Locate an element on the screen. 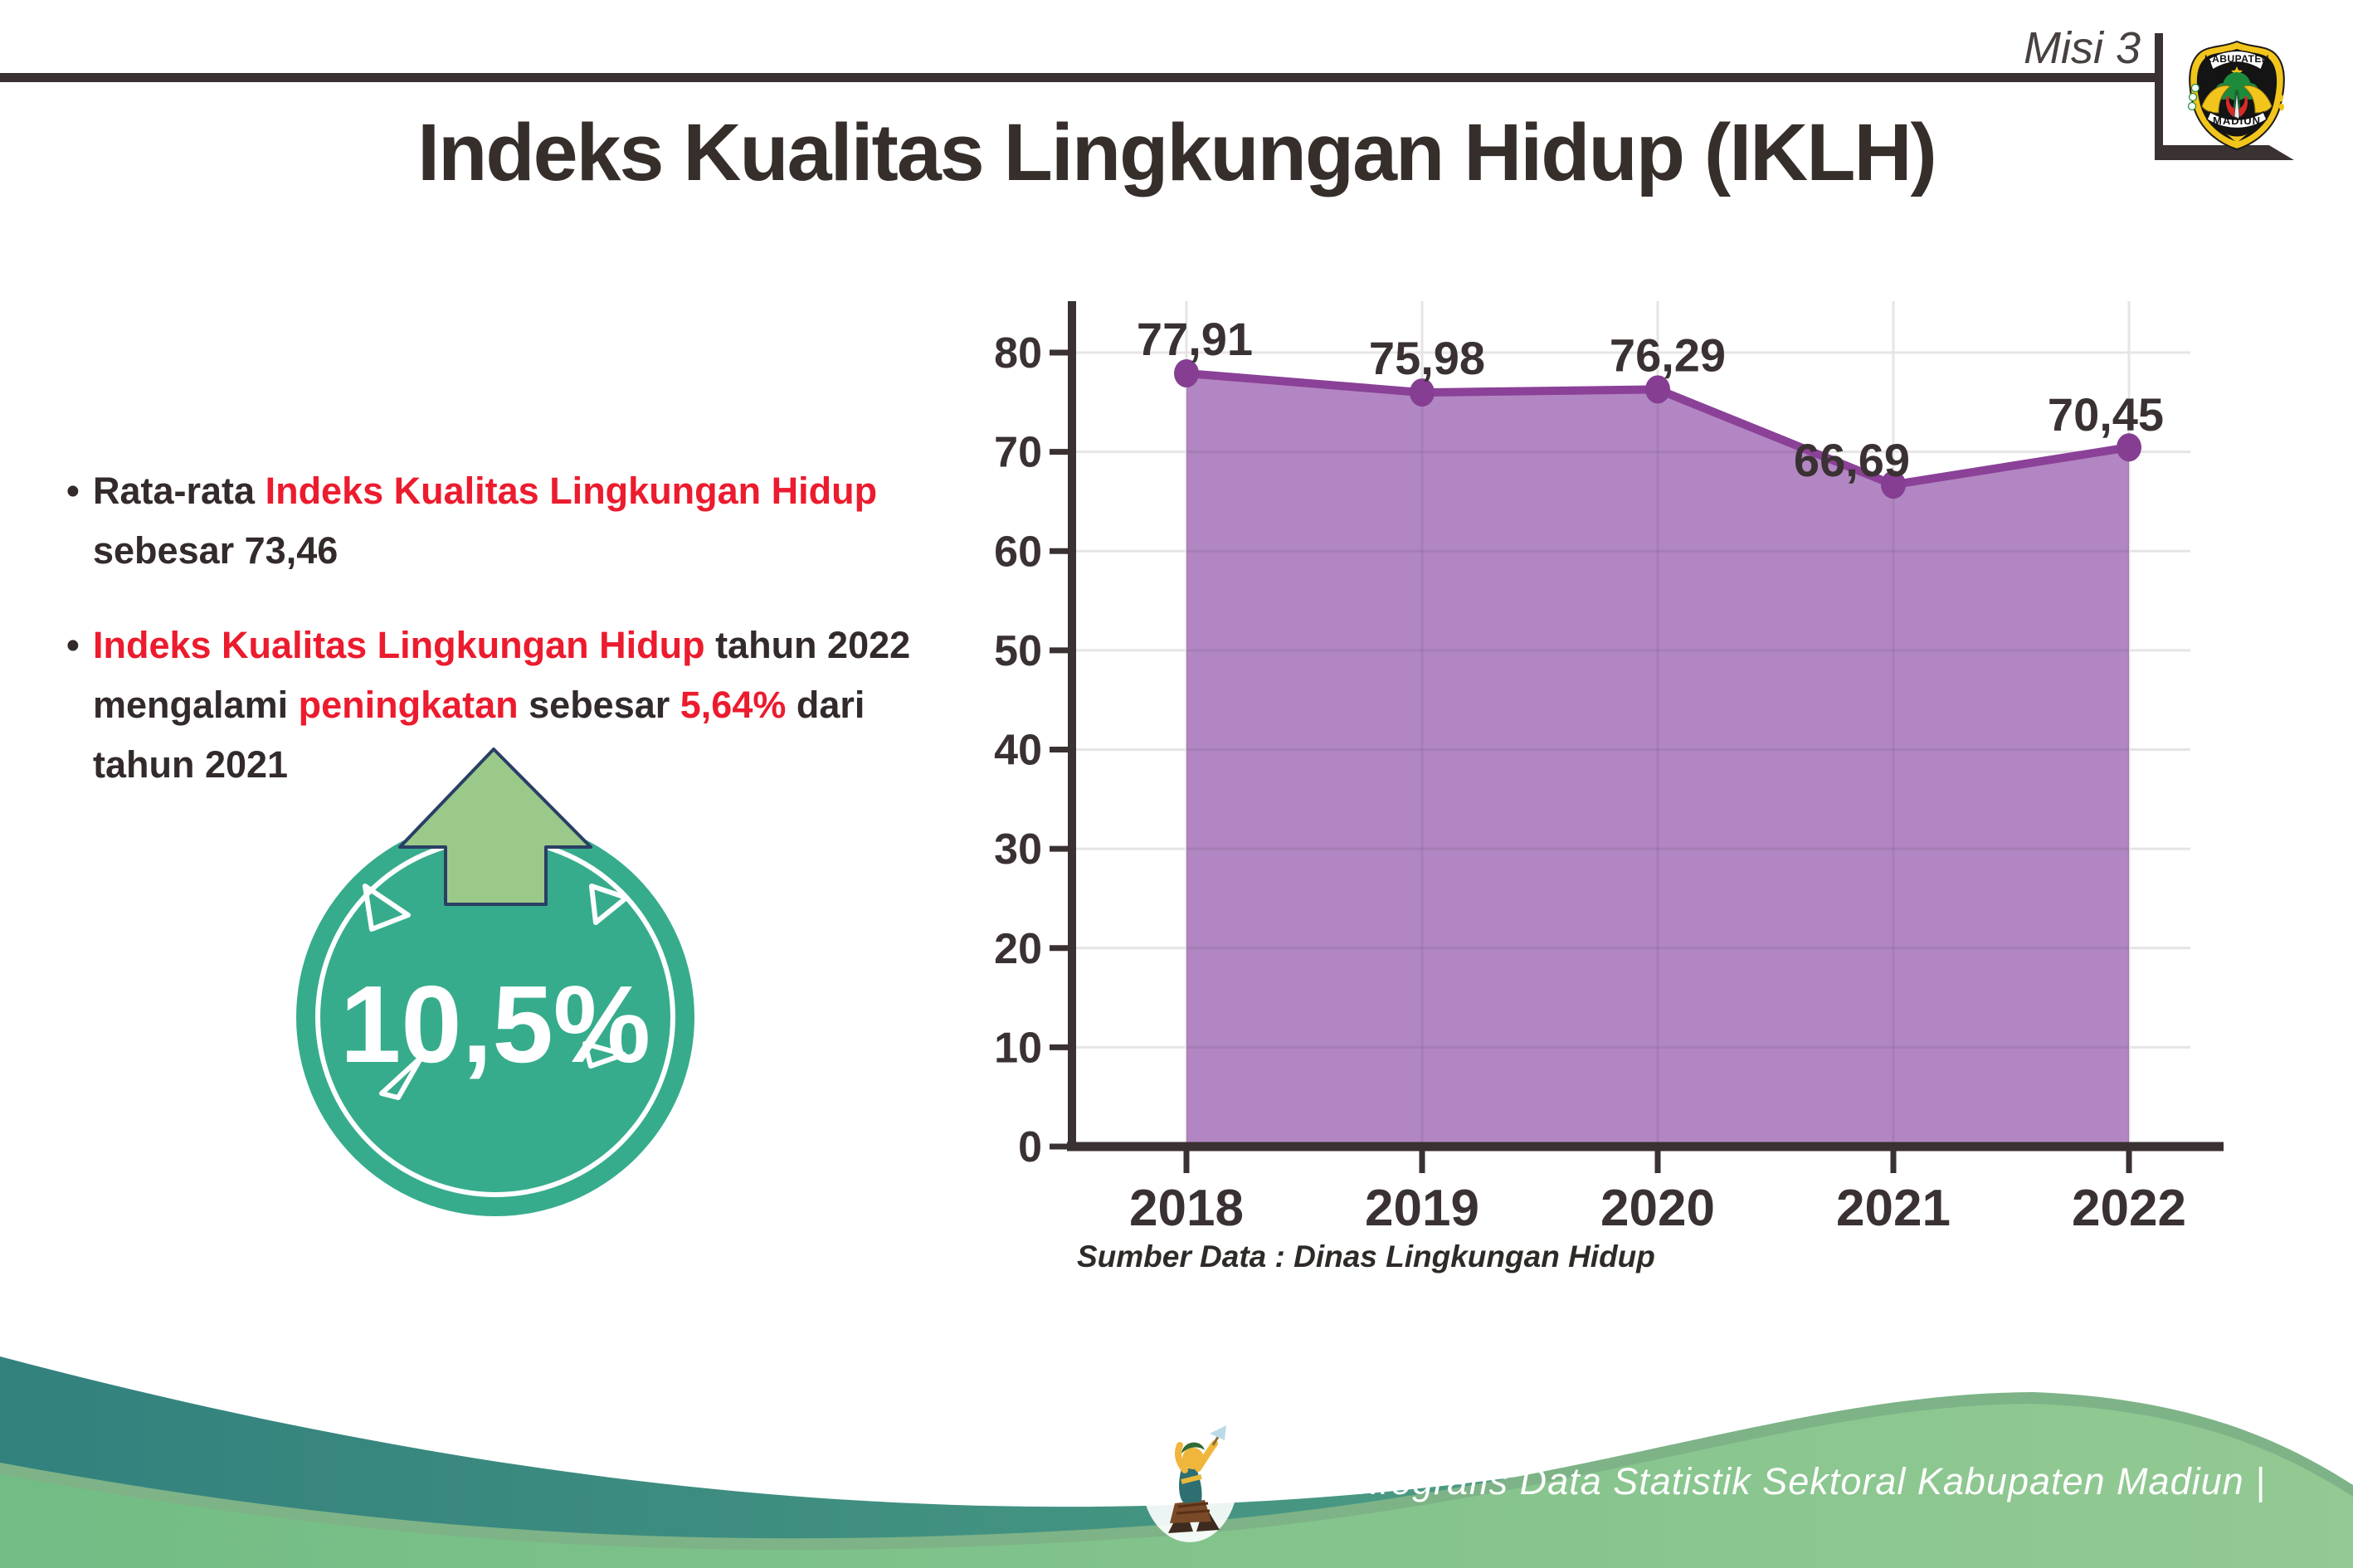  bullet2-text-dark: tahun 2022 is located at coordinates (807, 645).